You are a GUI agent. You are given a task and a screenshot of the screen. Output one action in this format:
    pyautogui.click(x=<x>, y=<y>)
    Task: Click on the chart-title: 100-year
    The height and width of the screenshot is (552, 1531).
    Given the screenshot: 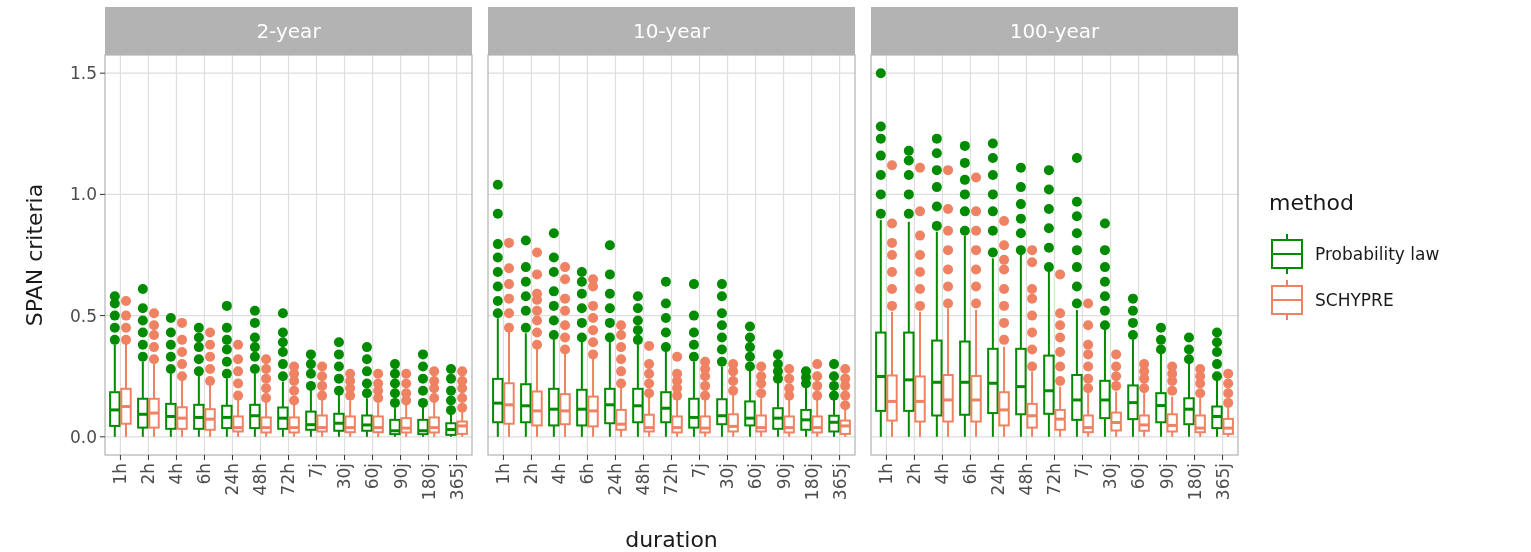 What is the action you would take?
    pyautogui.click(x=1055, y=31)
    